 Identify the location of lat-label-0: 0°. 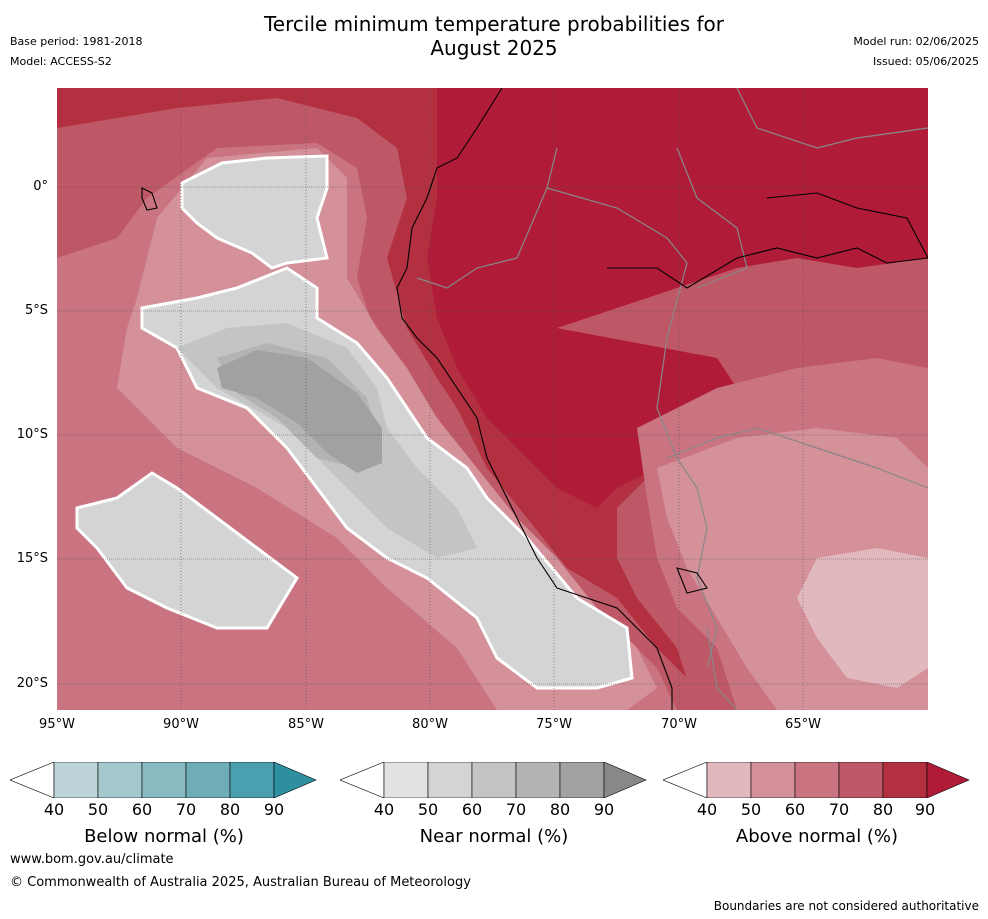
(40, 186).